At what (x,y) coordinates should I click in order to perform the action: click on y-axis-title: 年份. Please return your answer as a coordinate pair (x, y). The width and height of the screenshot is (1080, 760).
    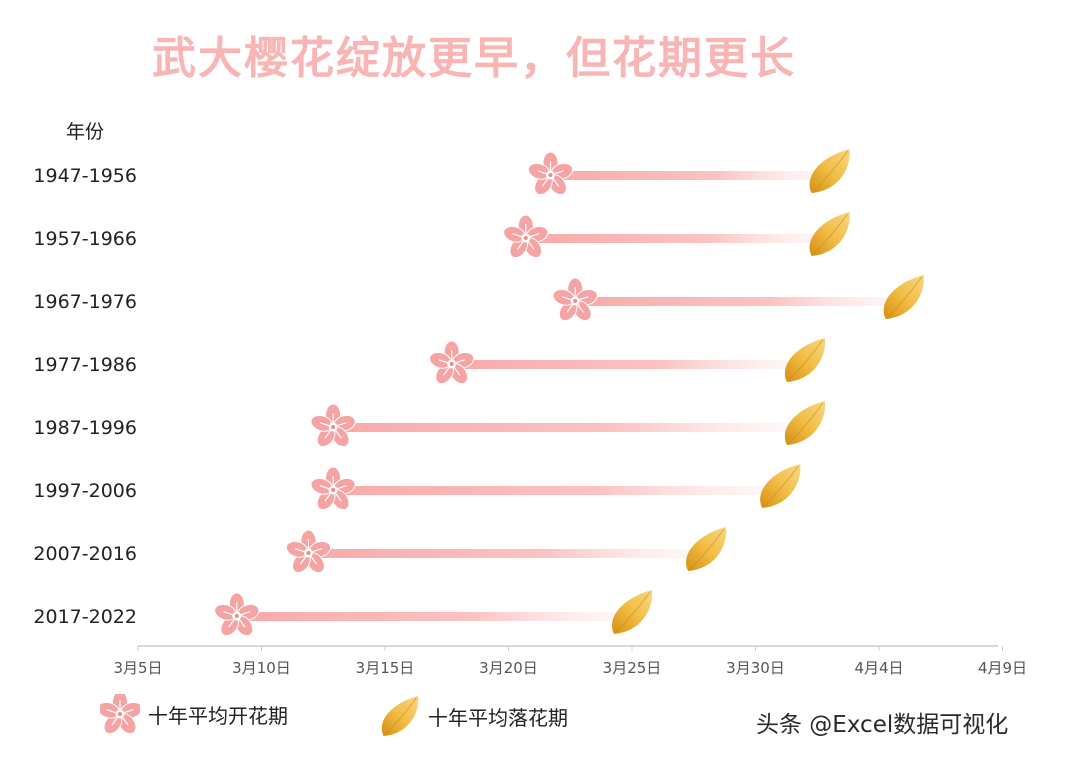
    Looking at the image, I should click on (85, 132).